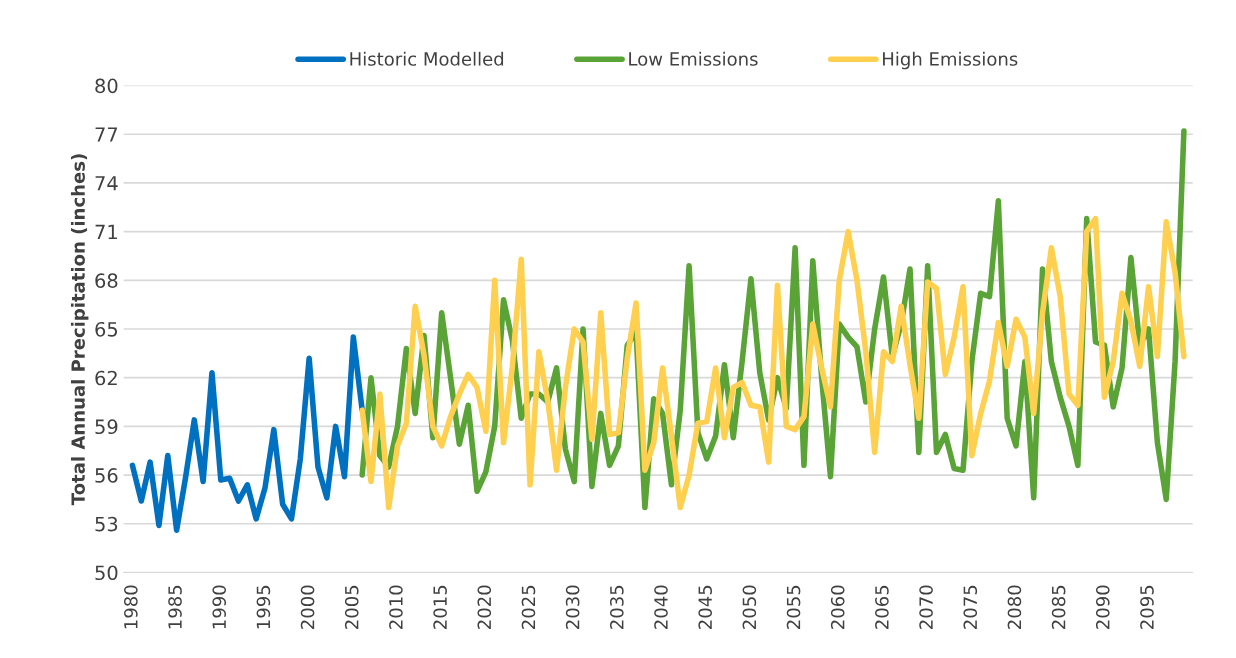 The image size is (1236, 658). What do you see at coordinates (693, 58) in the screenshot?
I see `legend-label: Low Emissions` at bounding box center [693, 58].